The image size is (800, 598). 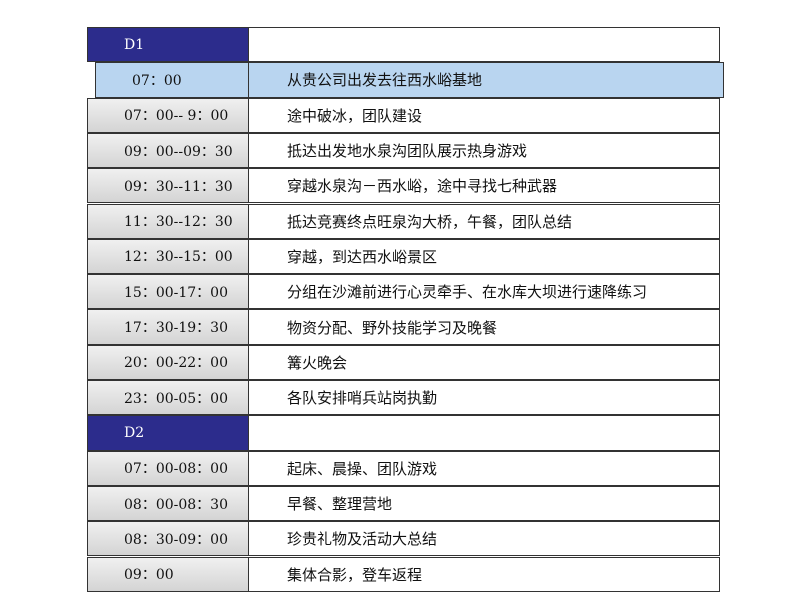 I want to click on table-cell: 17：30-19：30, so click(x=168, y=327).